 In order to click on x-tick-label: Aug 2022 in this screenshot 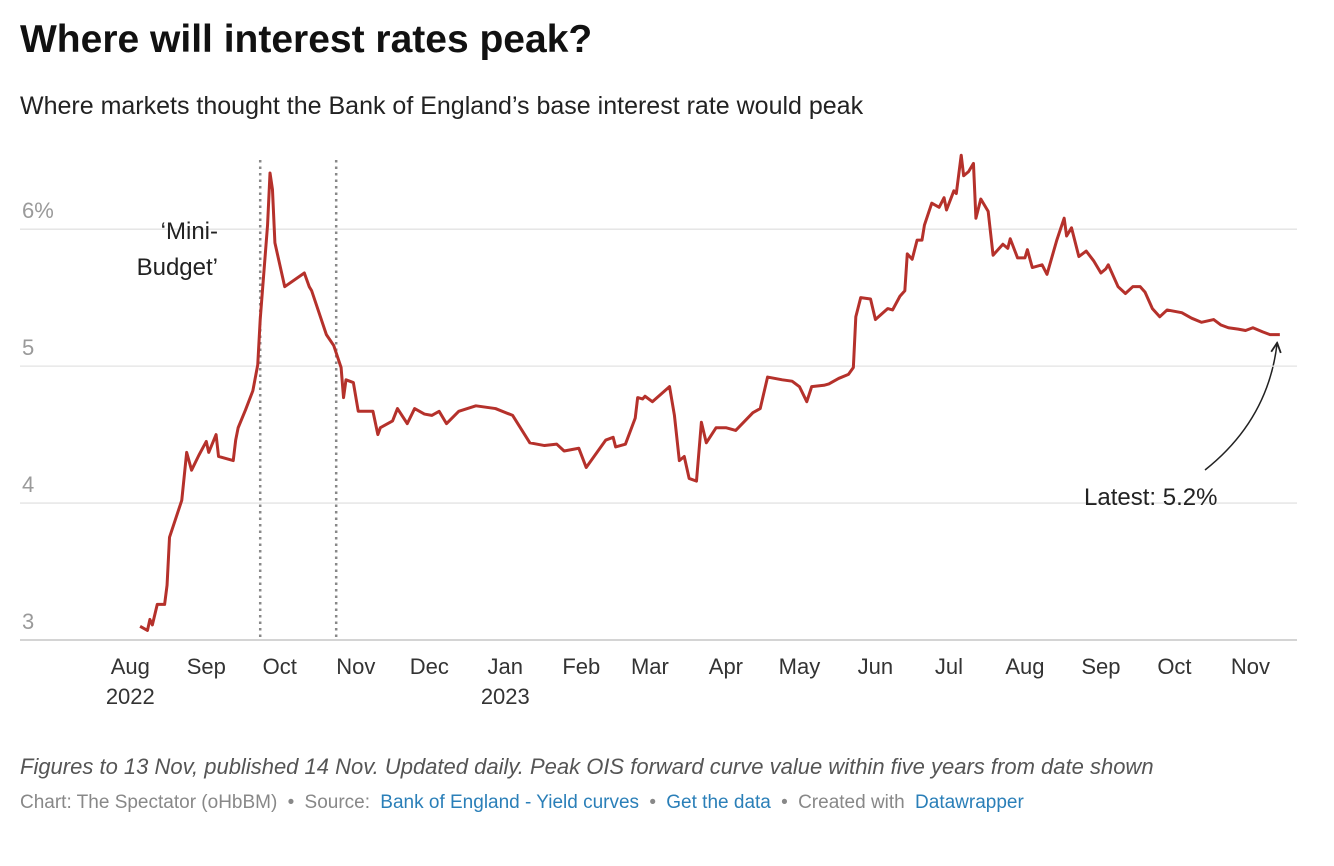, I will do `click(130, 681)`.